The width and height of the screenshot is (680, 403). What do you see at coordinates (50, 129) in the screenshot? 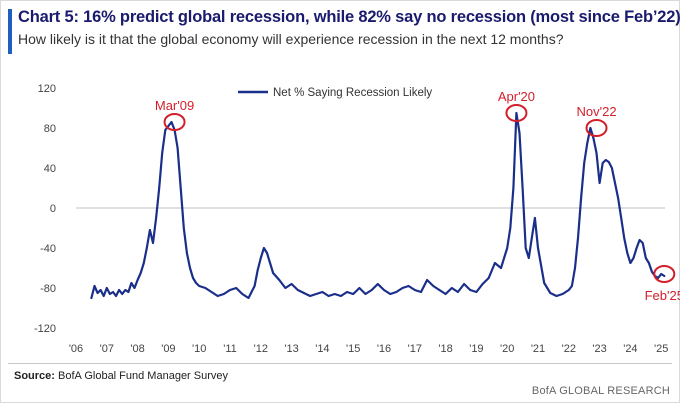
I see `y-tick-label: 80` at bounding box center [50, 129].